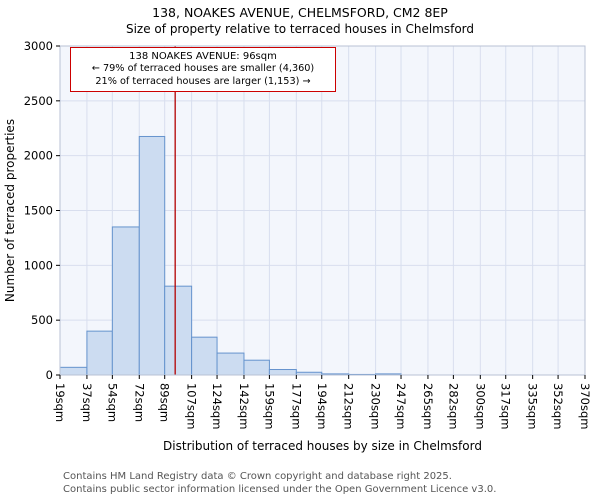  What do you see at coordinates (60, 402) in the screenshot?
I see `x-tick-label: 19sqm` at bounding box center [60, 402].